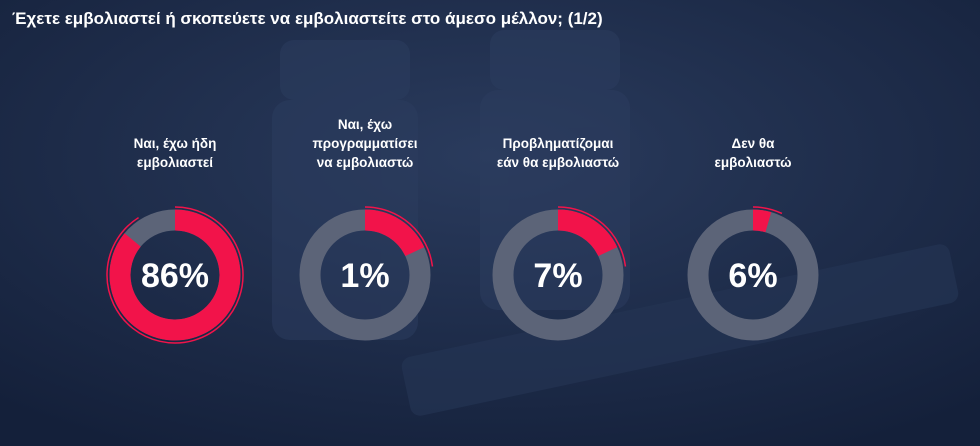 The width and height of the screenshot is (980, 446). I want to click on category-label-line: να εμβολιαστώ, so click(365, 162).